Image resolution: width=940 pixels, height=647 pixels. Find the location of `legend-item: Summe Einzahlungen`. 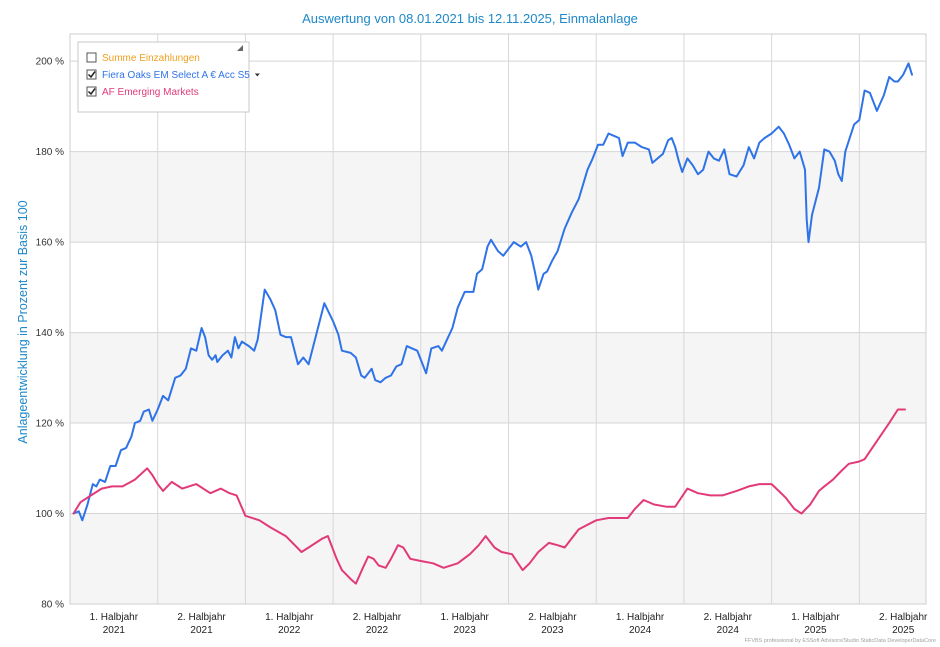

legend-item: Summe Einzahlungen is located at coordinates (143, 58).